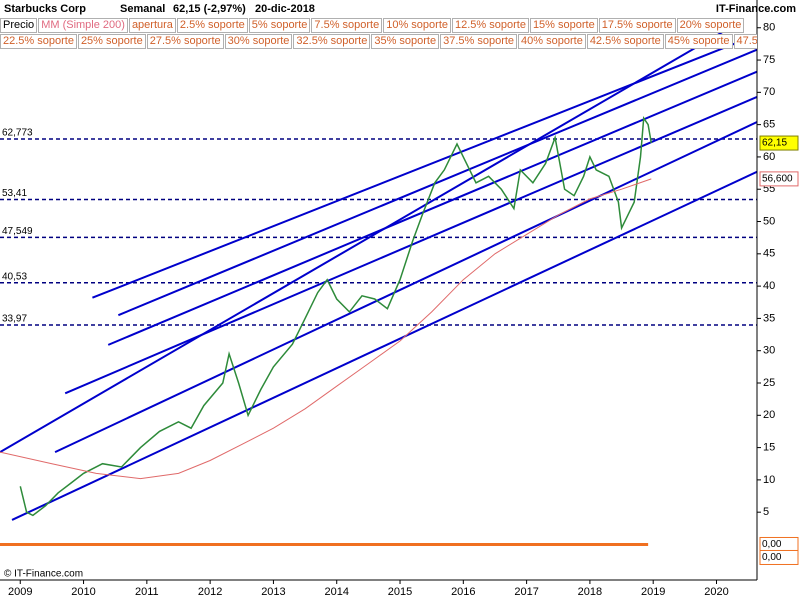 This screenshot has height=600, width=800. I want to click on x-tick-label: 2011, so click(147, 592).